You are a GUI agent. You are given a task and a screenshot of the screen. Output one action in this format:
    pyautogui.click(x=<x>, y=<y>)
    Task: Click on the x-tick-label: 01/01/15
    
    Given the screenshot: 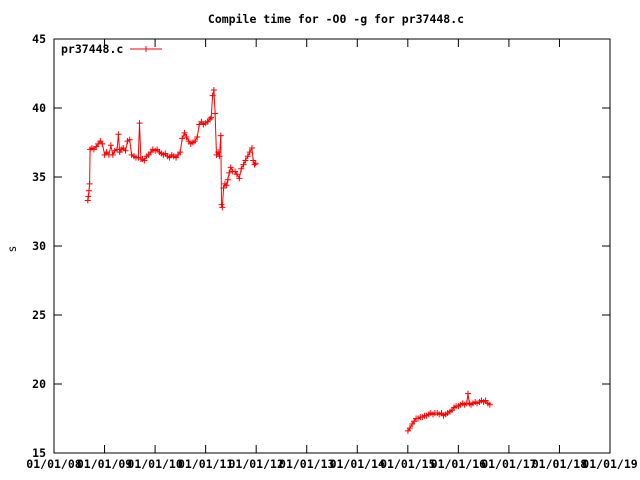 What is the action you would take?
    pyautogui.click(x=407, y=464)
    